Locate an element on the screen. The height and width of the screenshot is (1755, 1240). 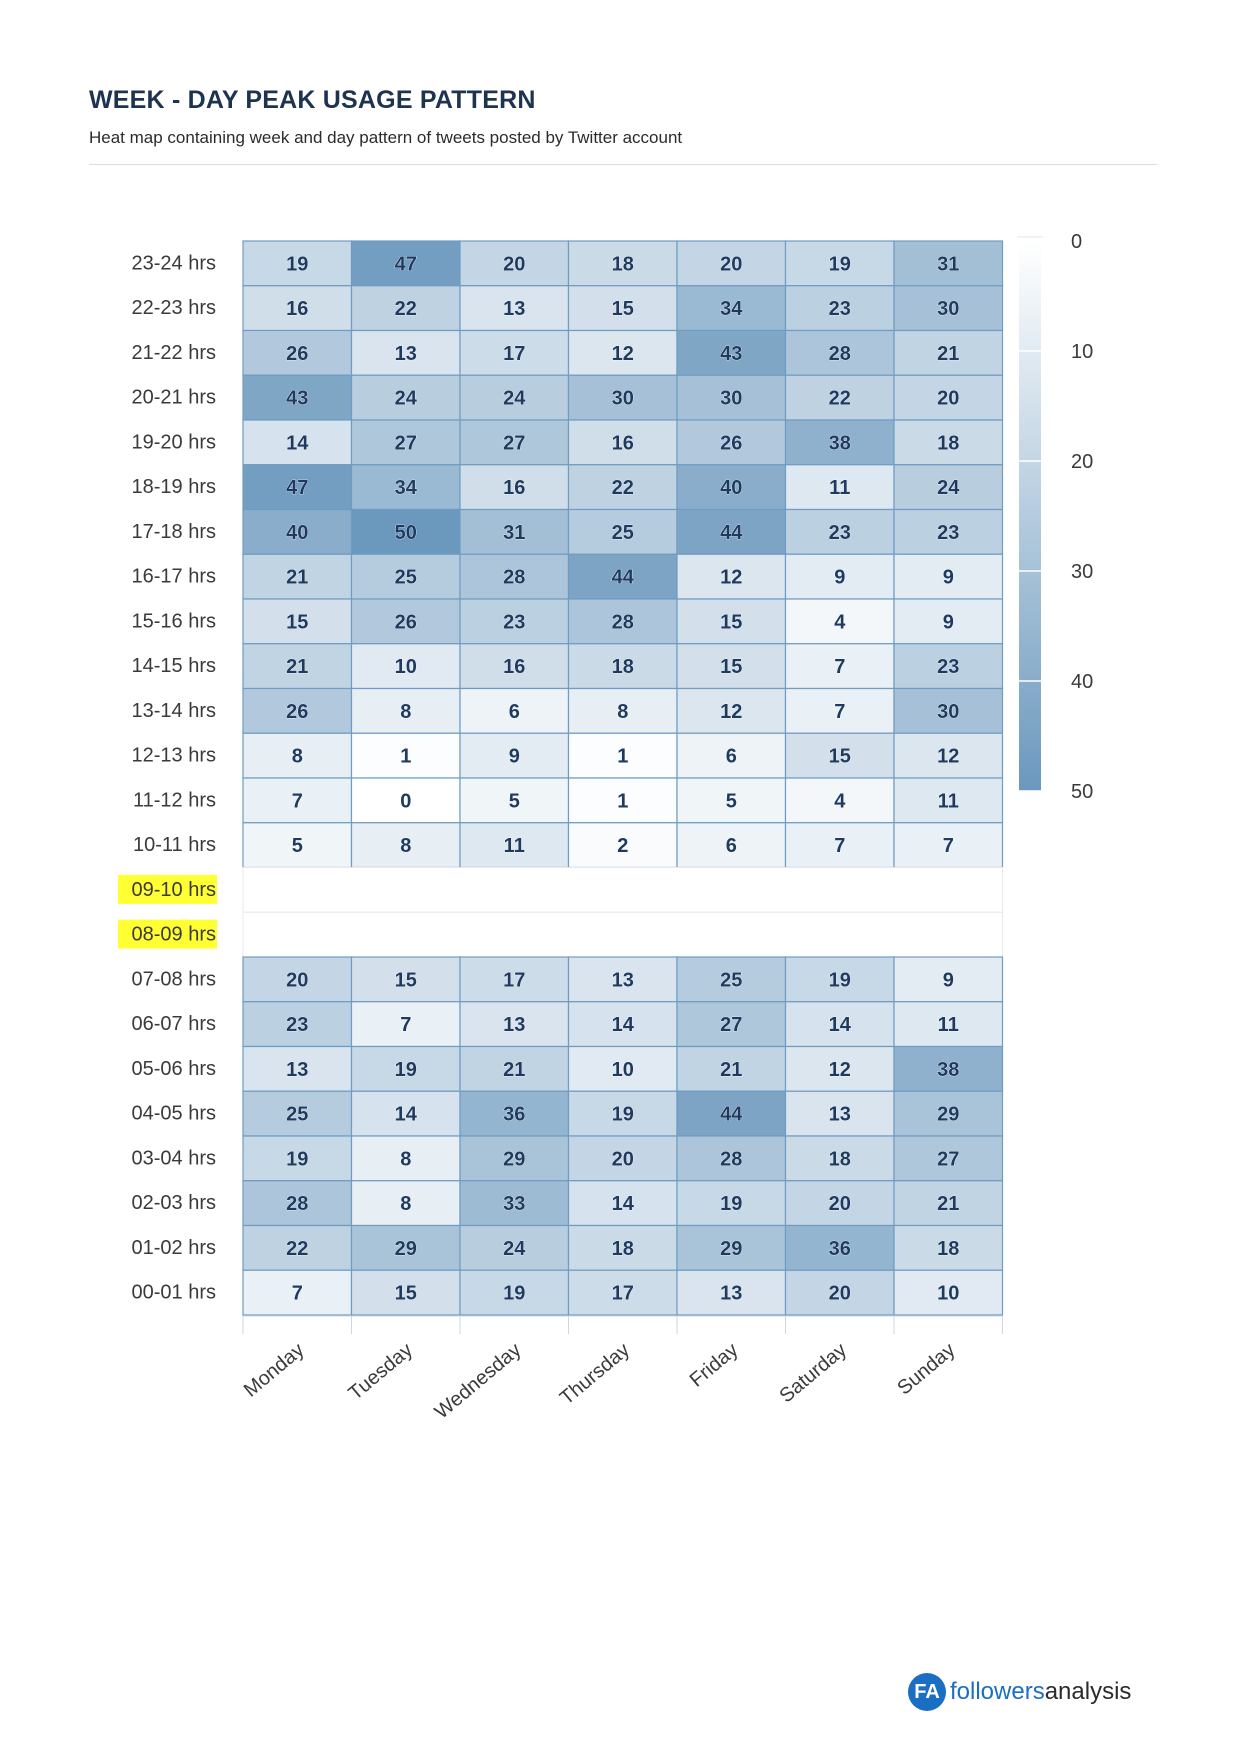
cell-label: 25 is located at coordinates (297, 1115).